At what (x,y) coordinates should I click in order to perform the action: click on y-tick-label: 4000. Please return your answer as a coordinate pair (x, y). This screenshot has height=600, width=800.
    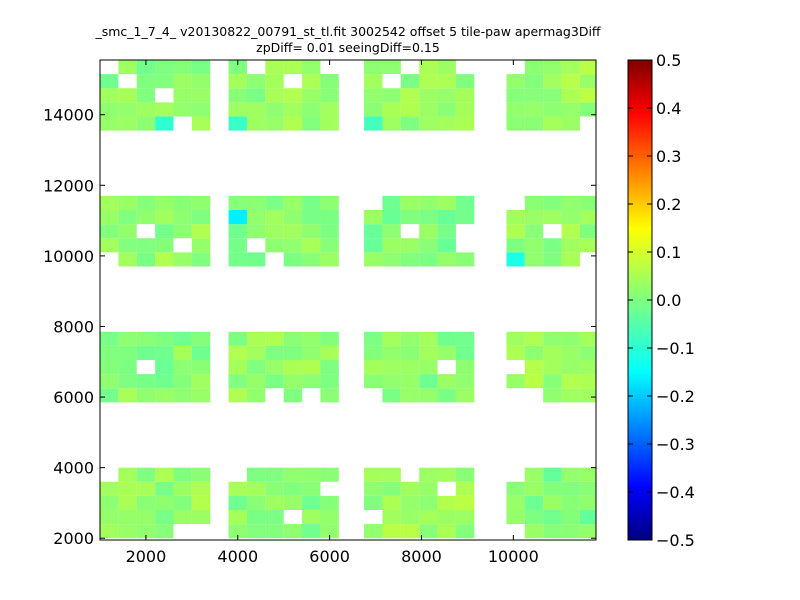
    Looking at the image, I should click on (73, 468).